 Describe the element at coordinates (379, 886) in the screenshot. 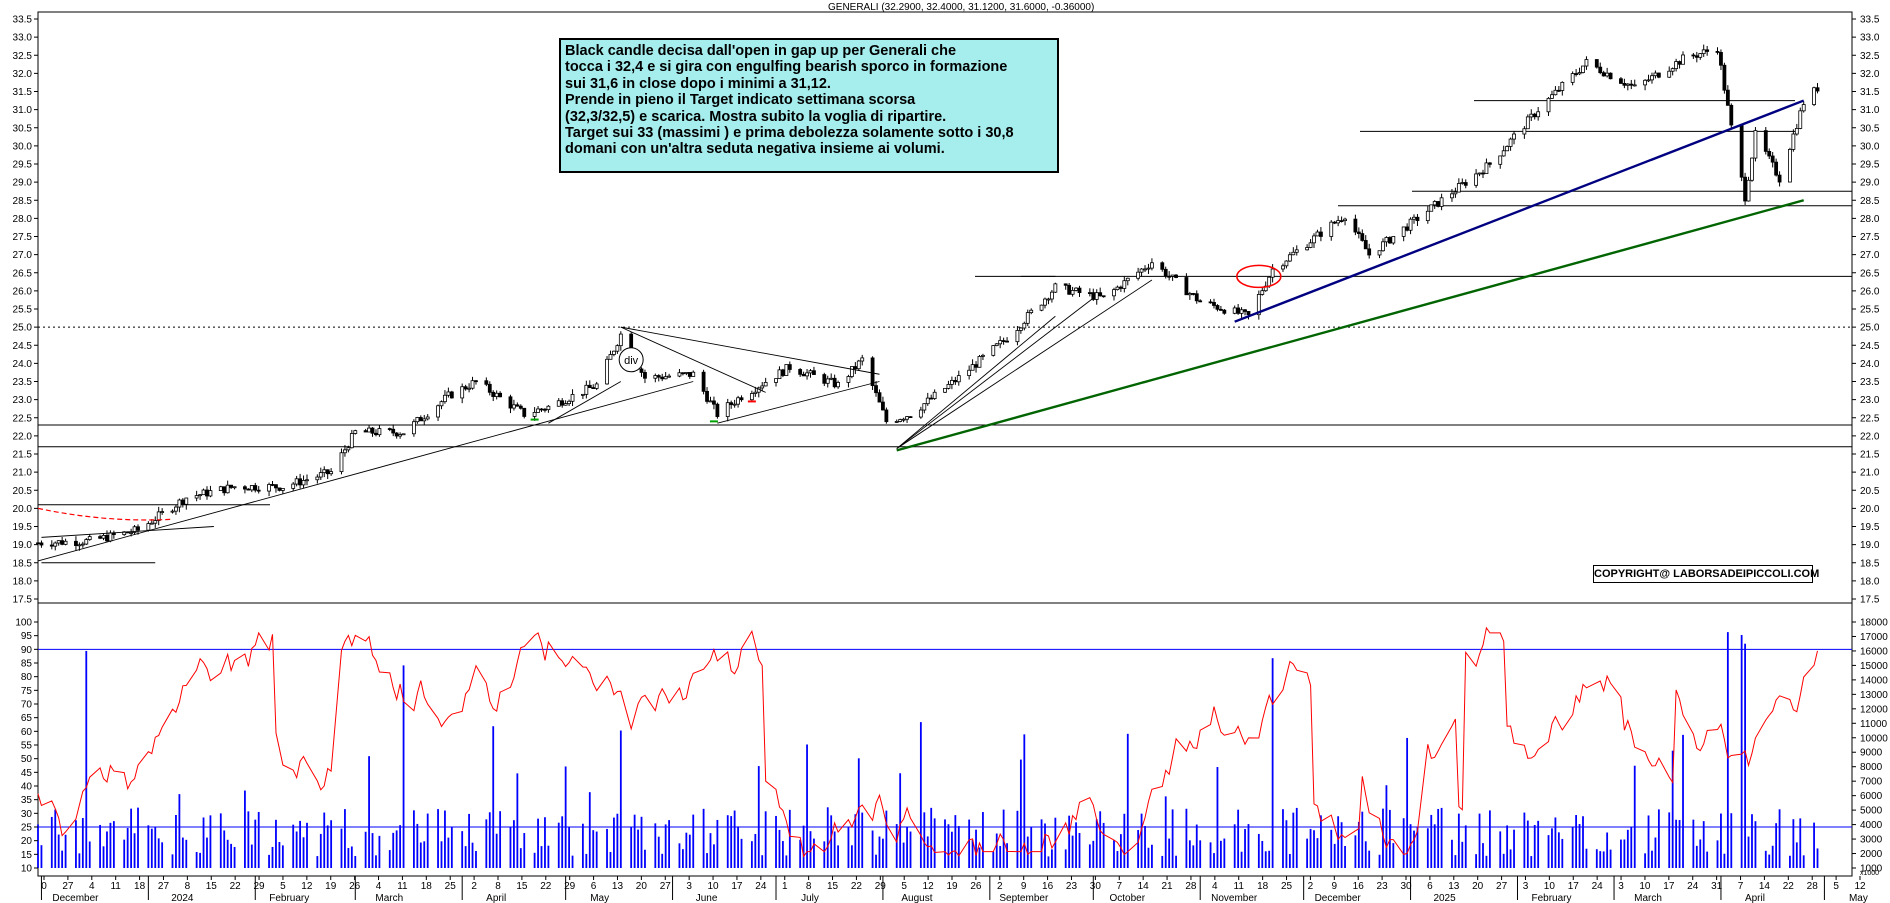

I see `date-tick-label: 4` at that location.